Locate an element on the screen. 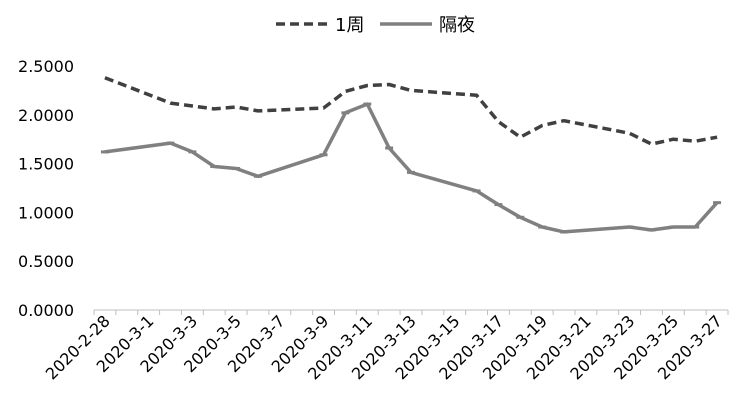 Image resolution: width=740 pixels, height=419 pixels. y-axis: 0.0000 0.5000 1.0000 1.5000 2.0000 2.5000 is located at coordinates (46, 188).